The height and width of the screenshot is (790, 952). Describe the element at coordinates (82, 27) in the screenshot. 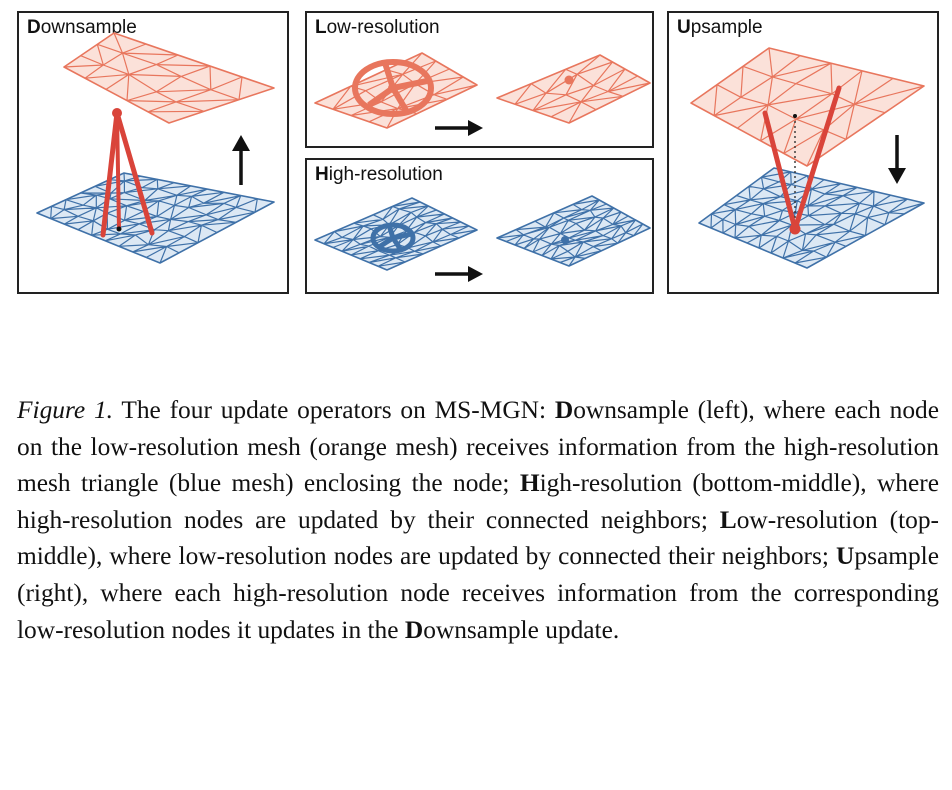

I see `downsample-title: Downsample` at that location.